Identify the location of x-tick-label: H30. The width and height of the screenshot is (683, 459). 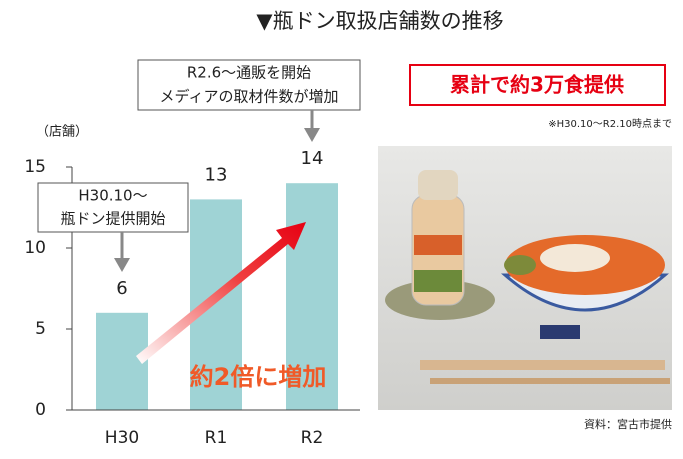
(122, 438).